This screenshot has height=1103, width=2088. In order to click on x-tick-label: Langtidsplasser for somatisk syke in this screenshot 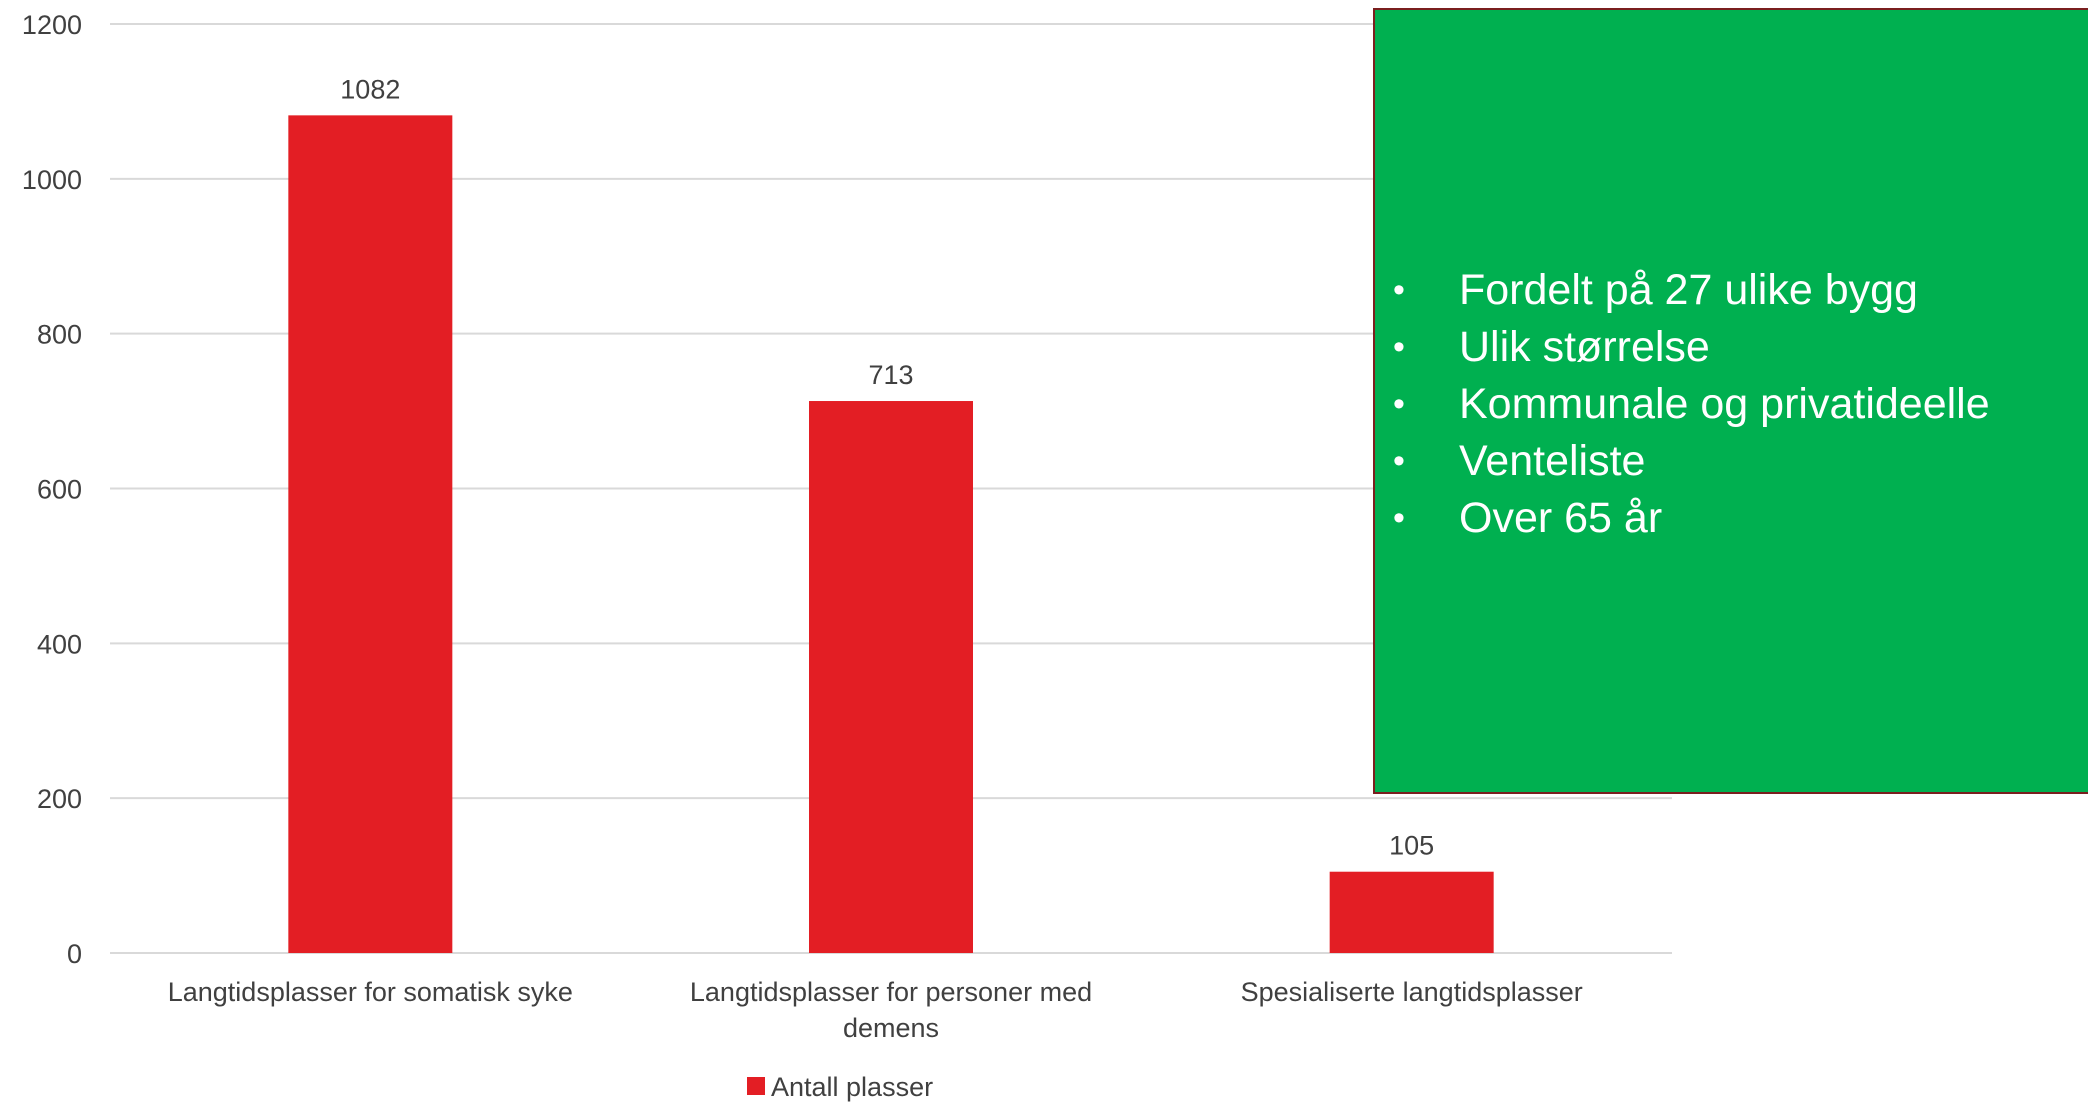, I will do `click(370, 992)`.